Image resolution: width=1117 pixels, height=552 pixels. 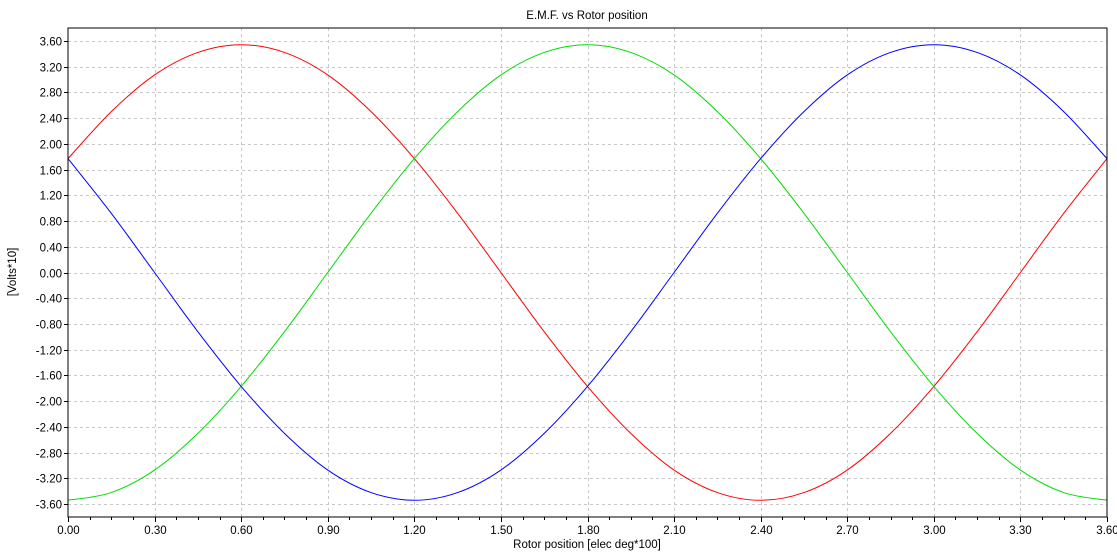 What do you see at coordinates (674, 531) in the screenshot?
I see `x-tick-label: 2.10` at bounding box center [674, 531].